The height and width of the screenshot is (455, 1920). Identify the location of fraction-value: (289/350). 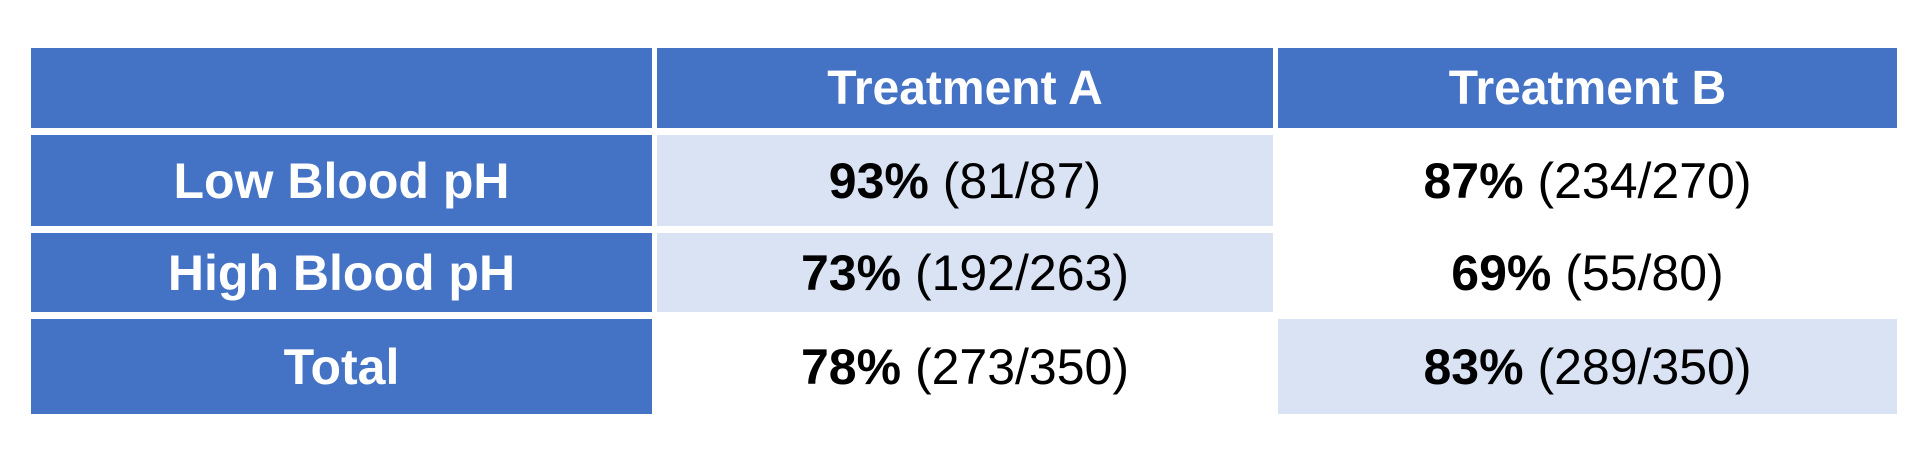
(1644, 366).